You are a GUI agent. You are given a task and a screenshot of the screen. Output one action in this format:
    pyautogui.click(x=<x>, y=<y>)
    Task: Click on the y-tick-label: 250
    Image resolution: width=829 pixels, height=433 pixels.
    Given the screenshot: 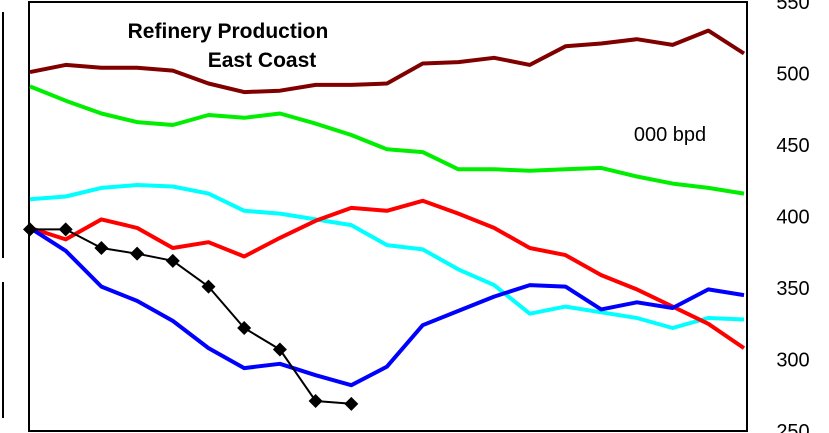 What is the action you would take?
    pyautogui.click(x=792, y=427)
    